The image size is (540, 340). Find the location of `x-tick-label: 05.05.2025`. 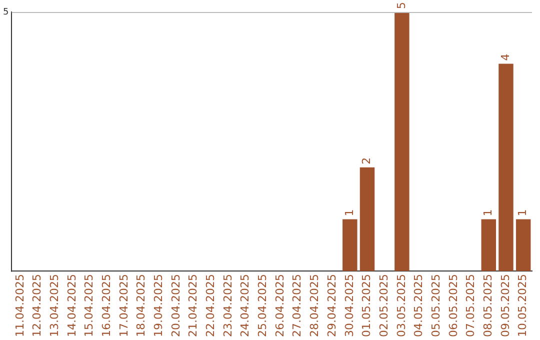

x-tick-label: 05.05.2025 is located at coordinates (435, 306).